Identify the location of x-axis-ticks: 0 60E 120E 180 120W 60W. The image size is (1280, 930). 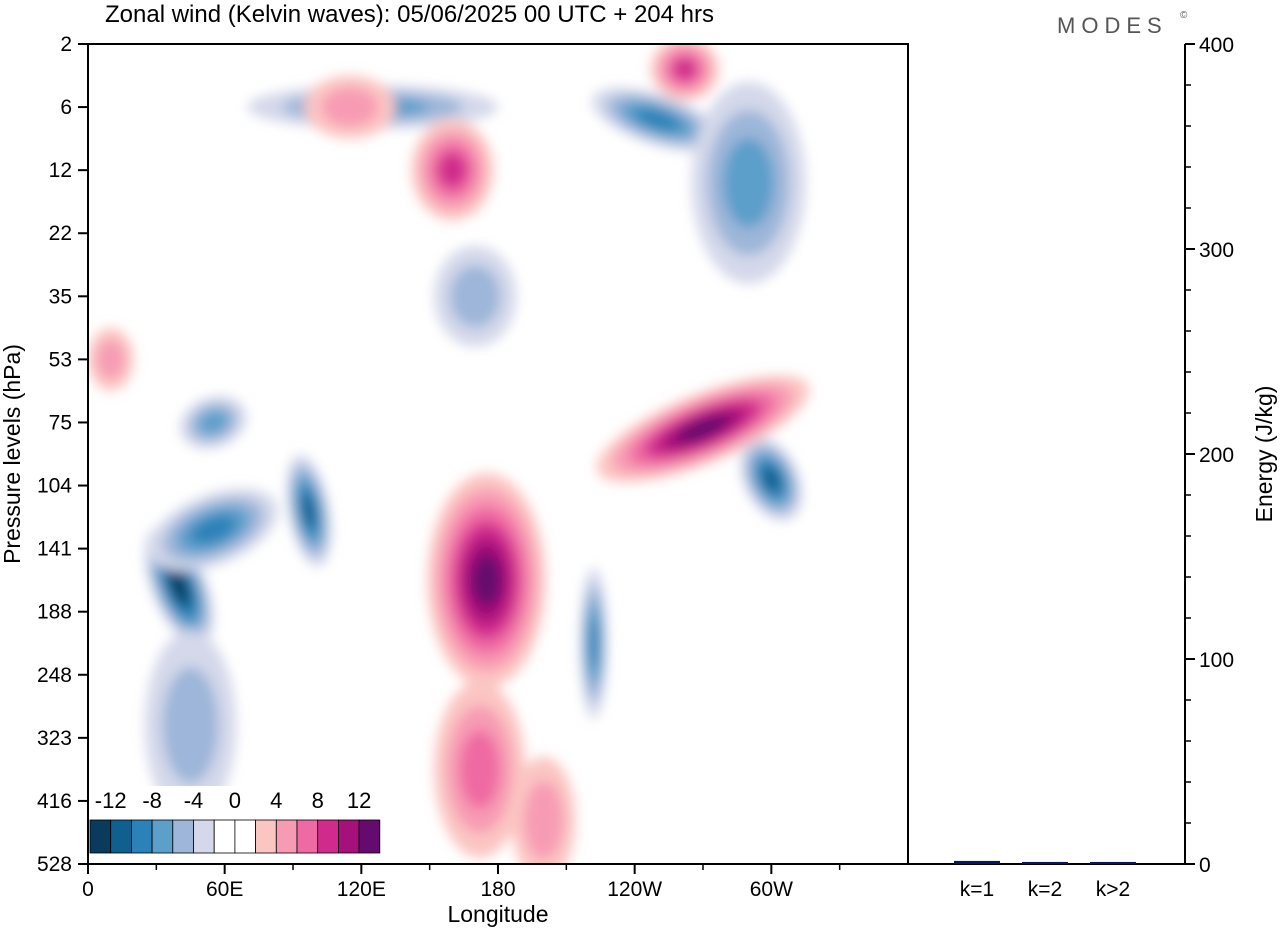
(461, 882).